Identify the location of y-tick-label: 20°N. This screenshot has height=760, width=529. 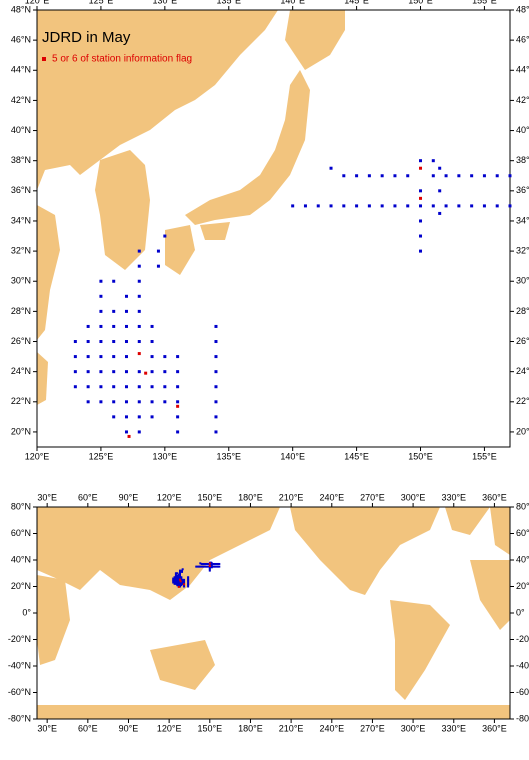
(522, 431).